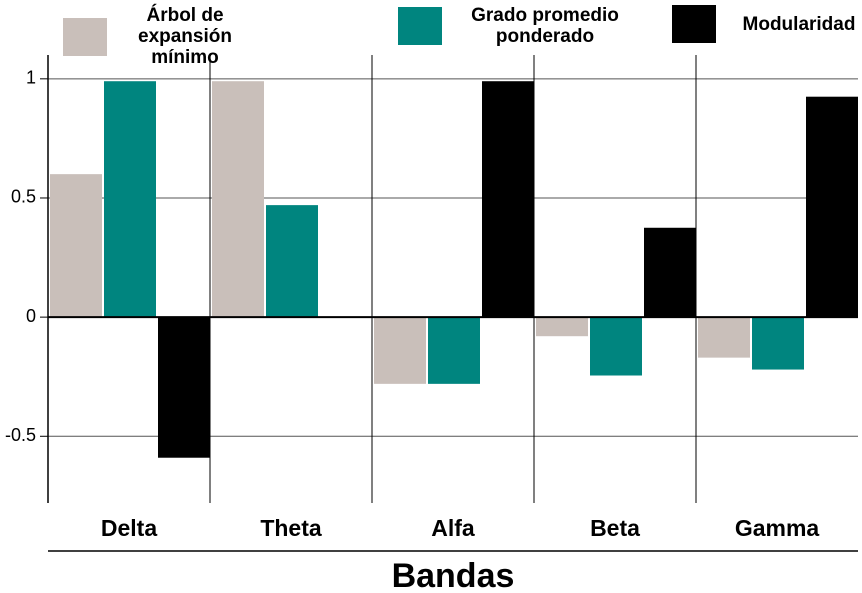 The width and height of the screenshot is (862, 593). Describe the element at coordinates (20, 435) in the screenshot. I see `y-tick-label: -0.5` at that location.